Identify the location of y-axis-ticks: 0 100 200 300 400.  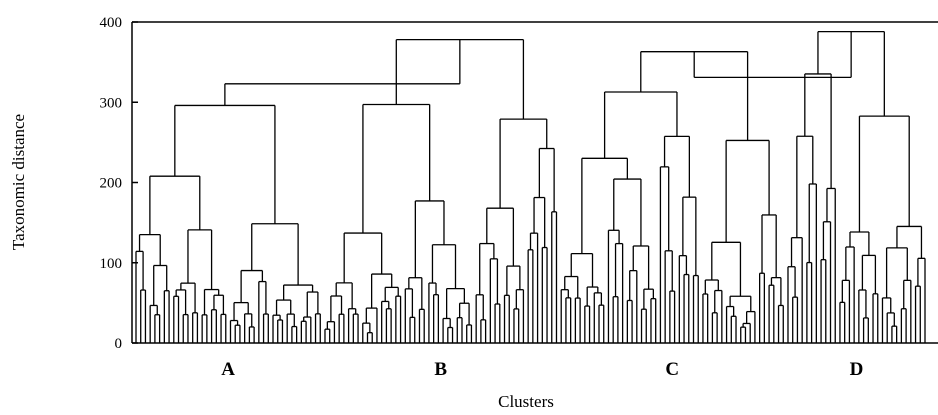
(119, 183).